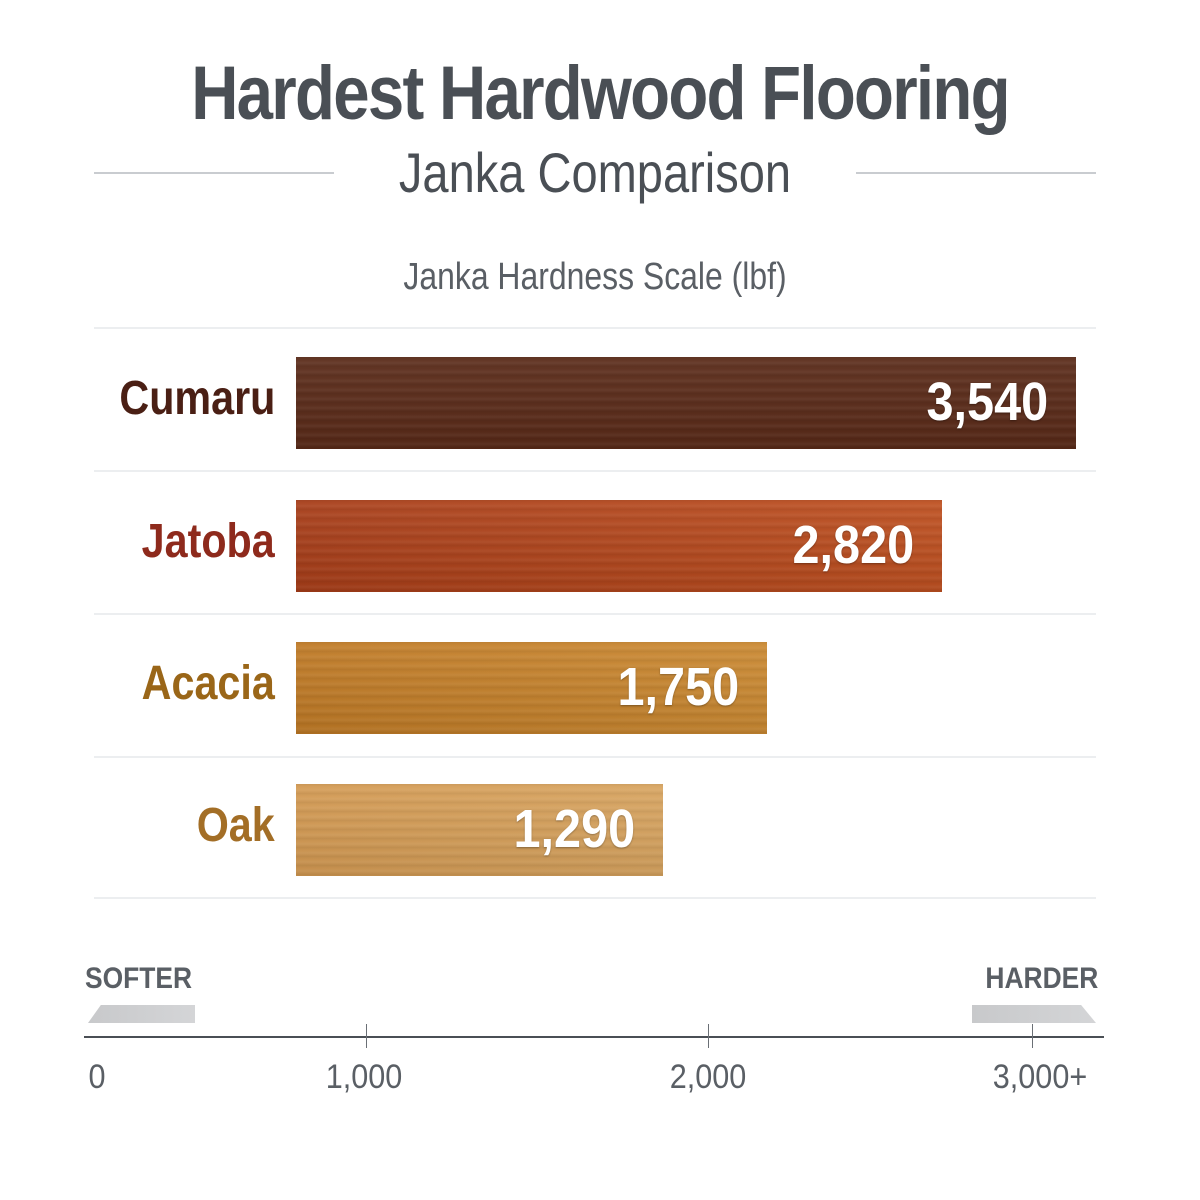 The width and height of the screenshot is (1200, 1200). What do you see at coordinates (574, 829) in the screenshot?
I see `bar-value: 1,290` at bounding box center [574, 829].